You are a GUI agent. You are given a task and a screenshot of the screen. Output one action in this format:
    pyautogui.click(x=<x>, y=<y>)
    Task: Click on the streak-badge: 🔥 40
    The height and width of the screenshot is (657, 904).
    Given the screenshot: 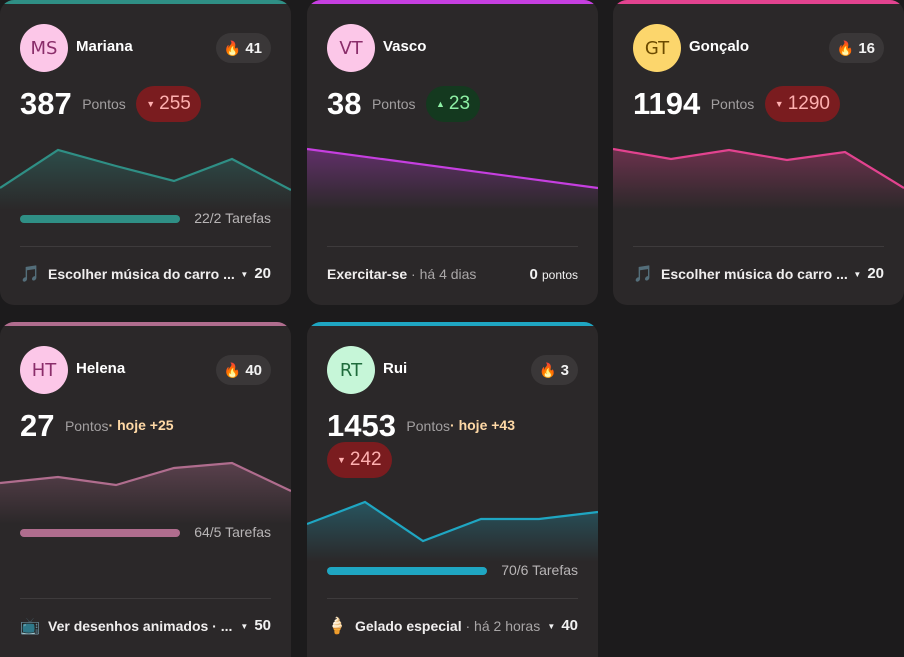 What is the action you would take?
    pyautogui.click(x=243, y=370)
    